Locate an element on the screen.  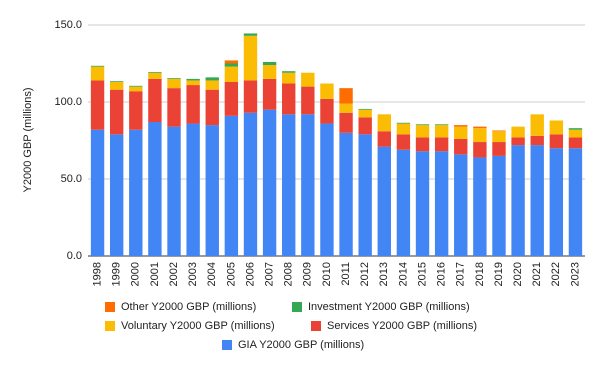
y-tick-label: 100.0 is located at coordinates (68, 102).